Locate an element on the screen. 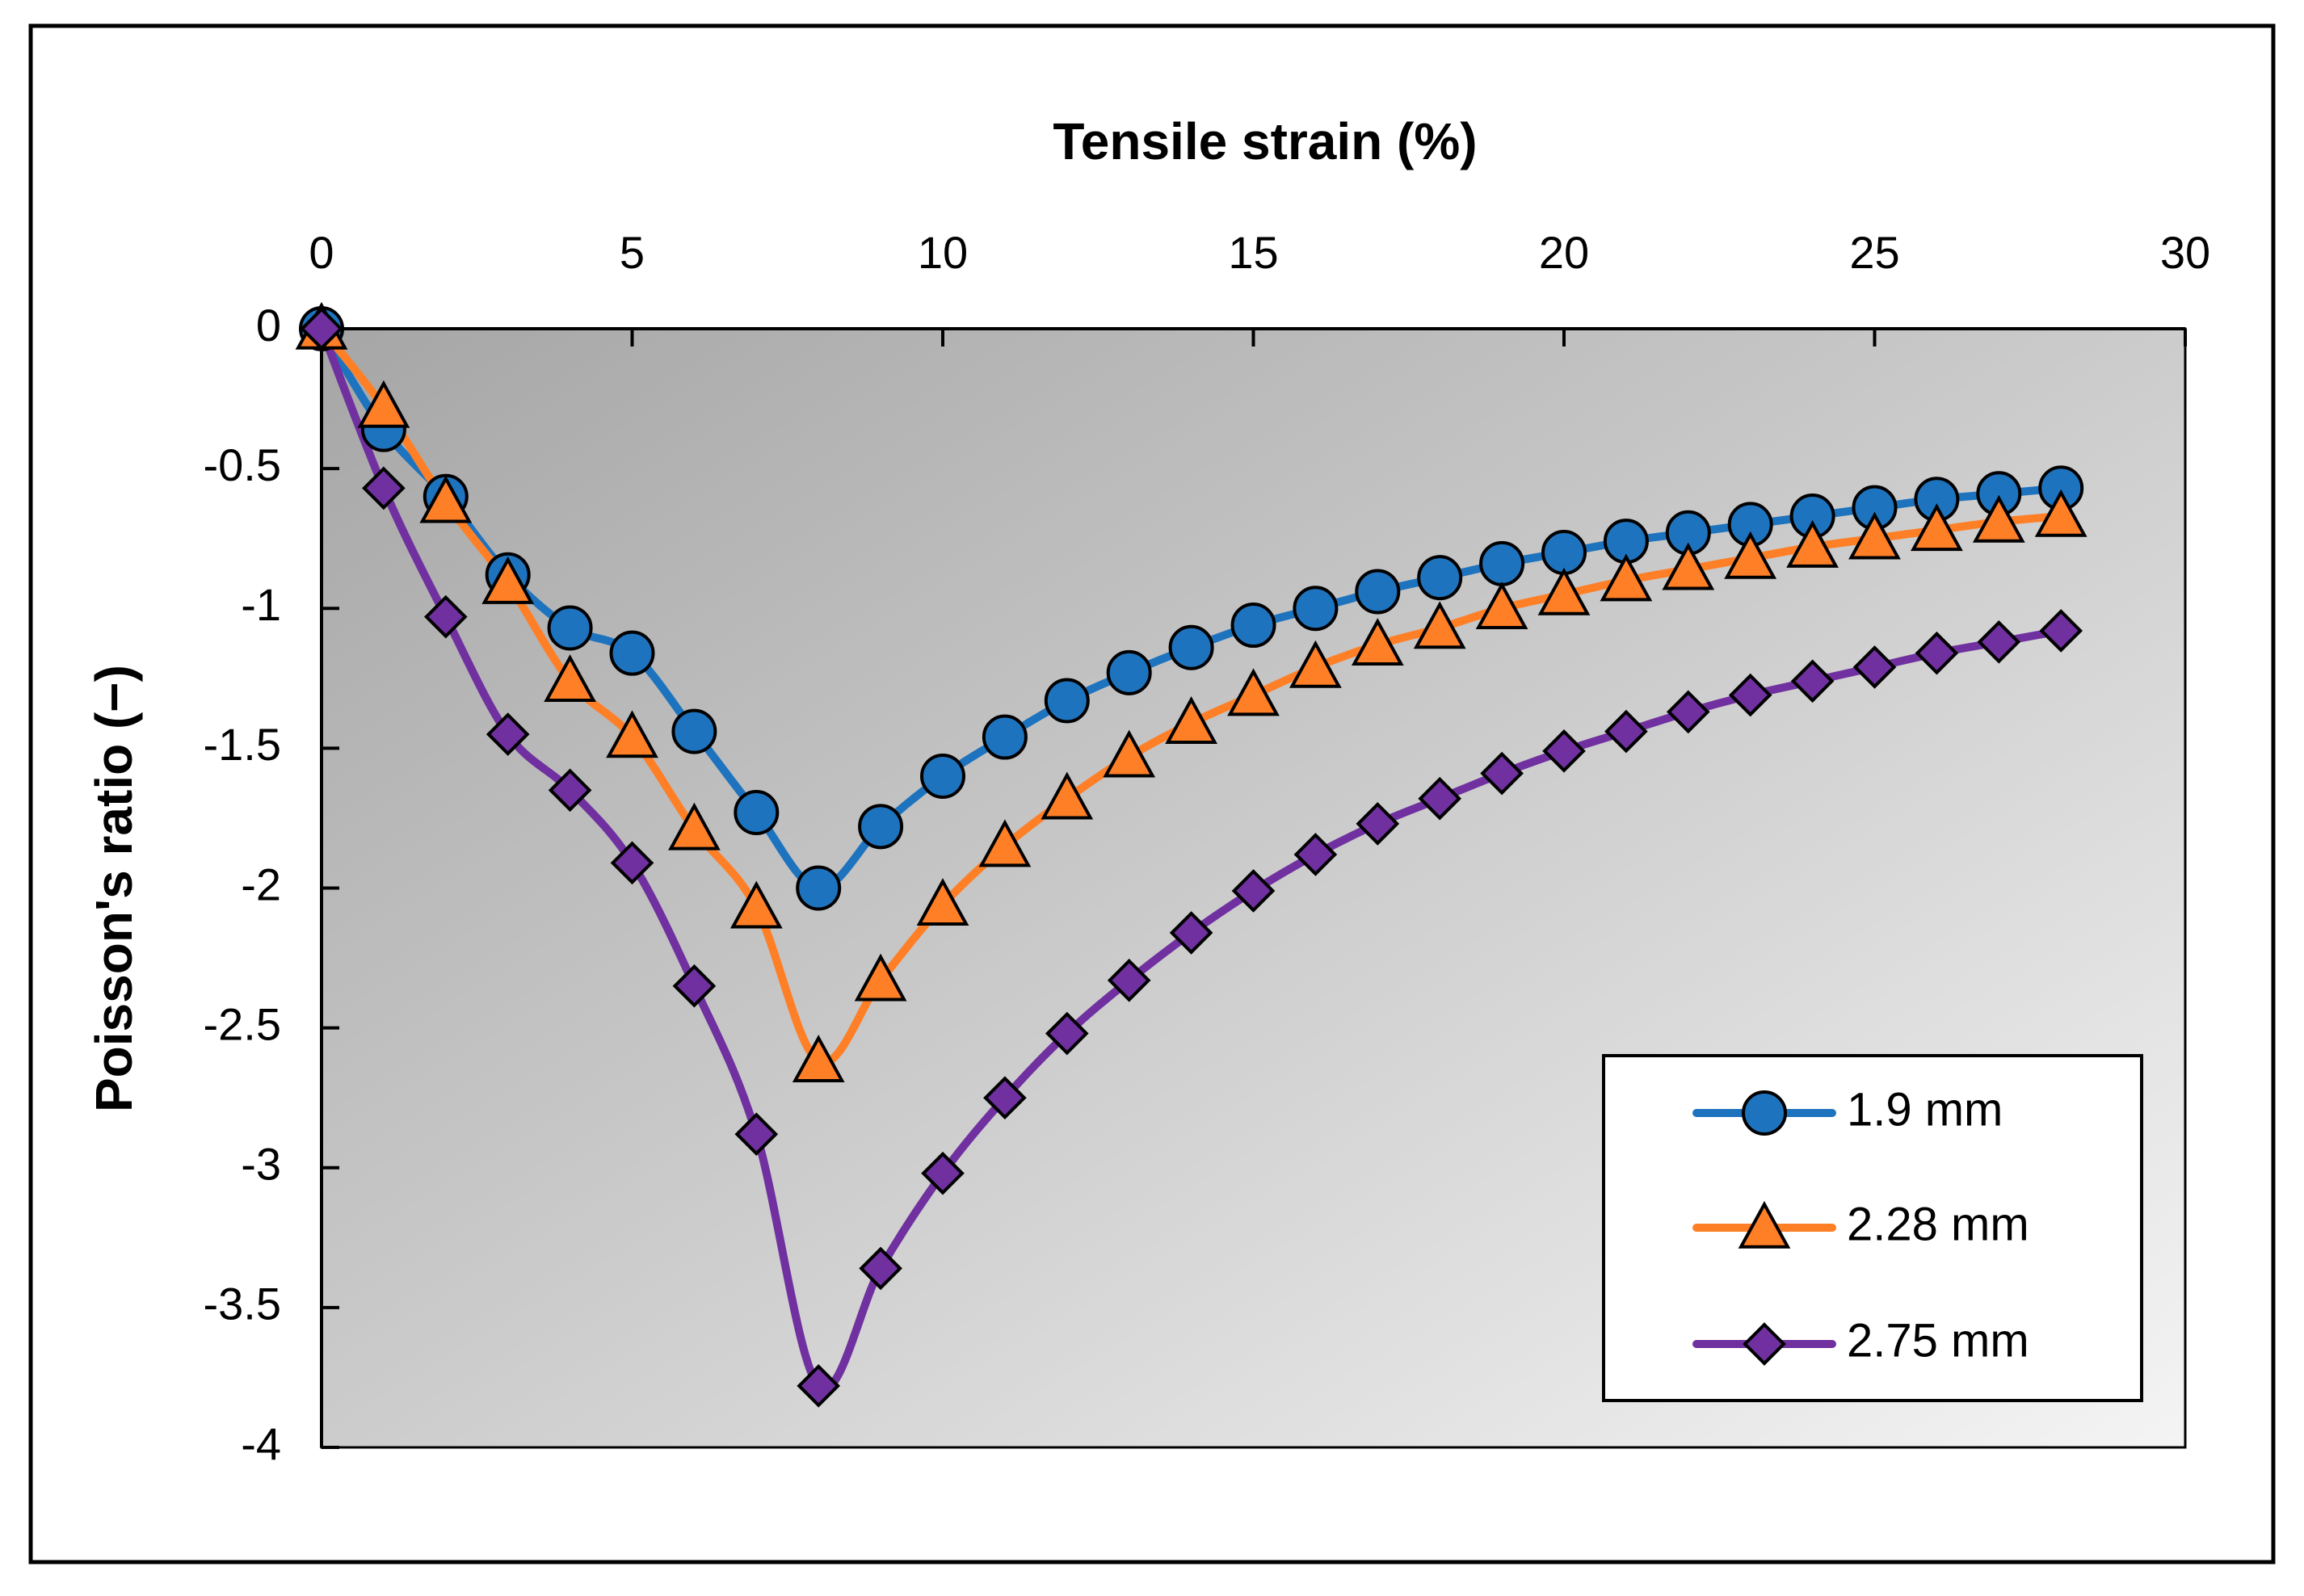 This screenshot has width=2304, height=1596. y-tick-label: -2.5 is located at coordinates (243, 1023).